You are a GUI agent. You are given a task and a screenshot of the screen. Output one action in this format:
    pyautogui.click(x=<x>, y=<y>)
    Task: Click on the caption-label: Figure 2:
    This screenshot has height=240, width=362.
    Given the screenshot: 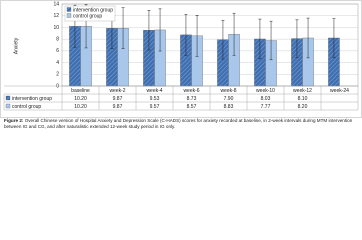 What is the action you would take?
    pyautogui.click(x=14, y=120)
    